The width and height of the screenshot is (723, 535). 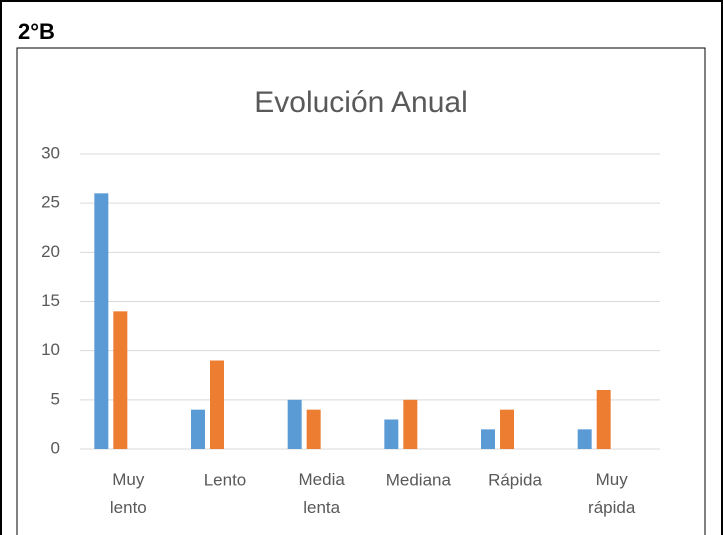 I want to click on y-tick-label: 15, so click(x=50, y=300).